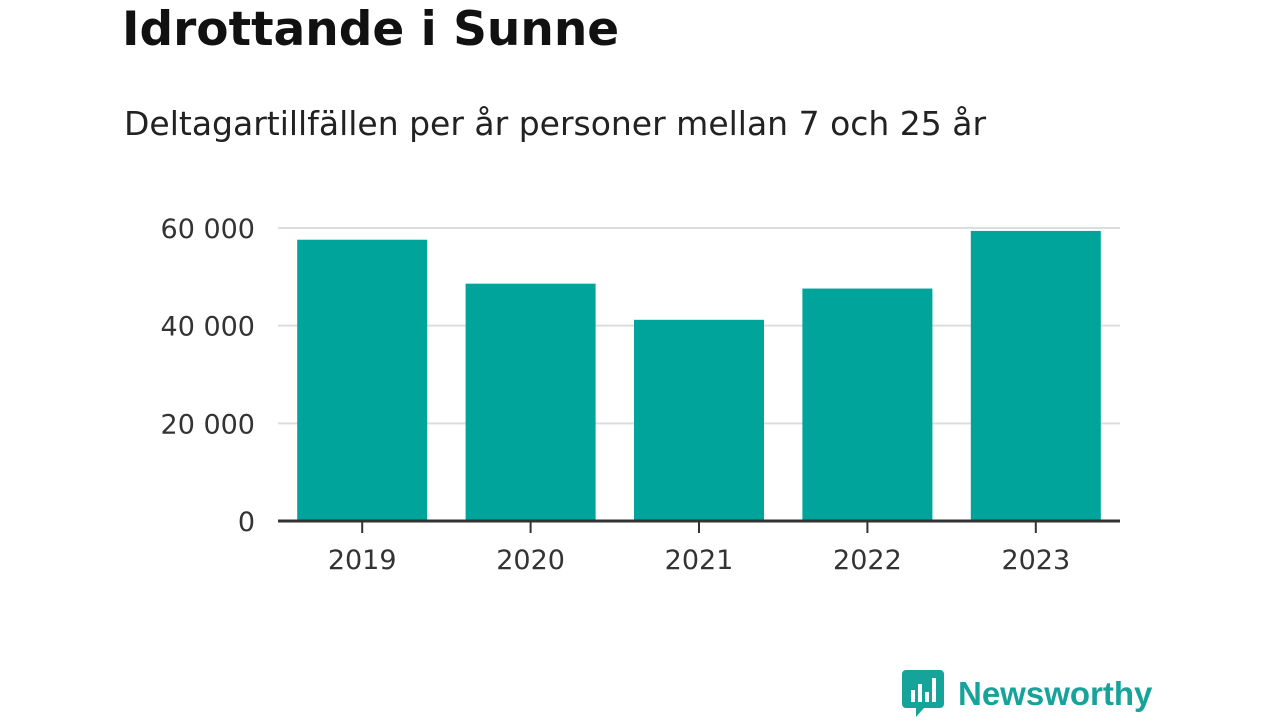 Image resolution: width=1280 pixels, height=720 pixels. I want to click on x-tick-label: 2019, so click(362, 560).